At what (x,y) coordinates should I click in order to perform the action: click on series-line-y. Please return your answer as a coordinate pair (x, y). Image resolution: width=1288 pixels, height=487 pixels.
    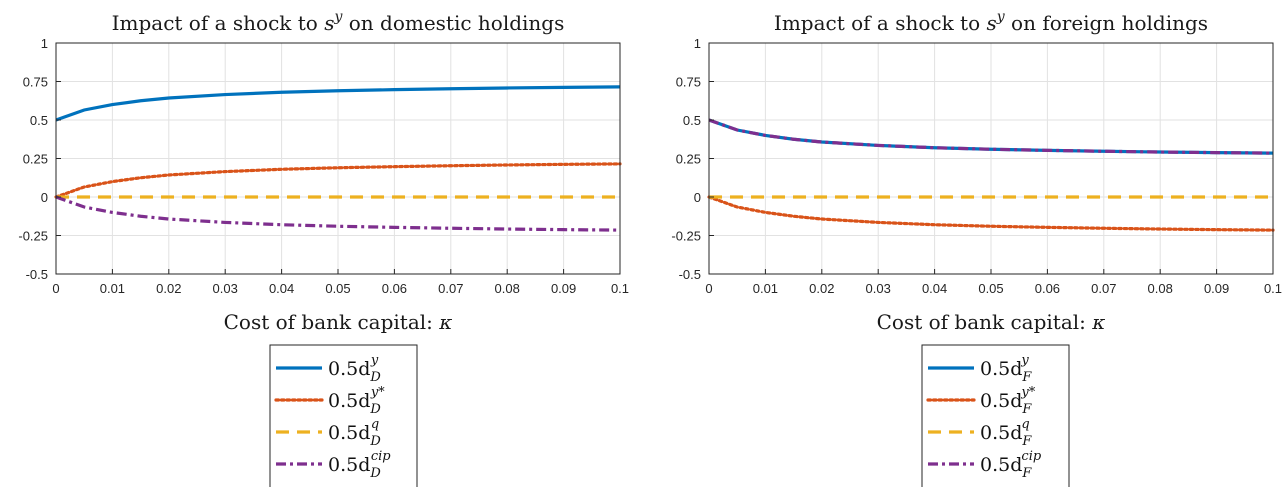
    Looking at the image, I should click on (338, 103).